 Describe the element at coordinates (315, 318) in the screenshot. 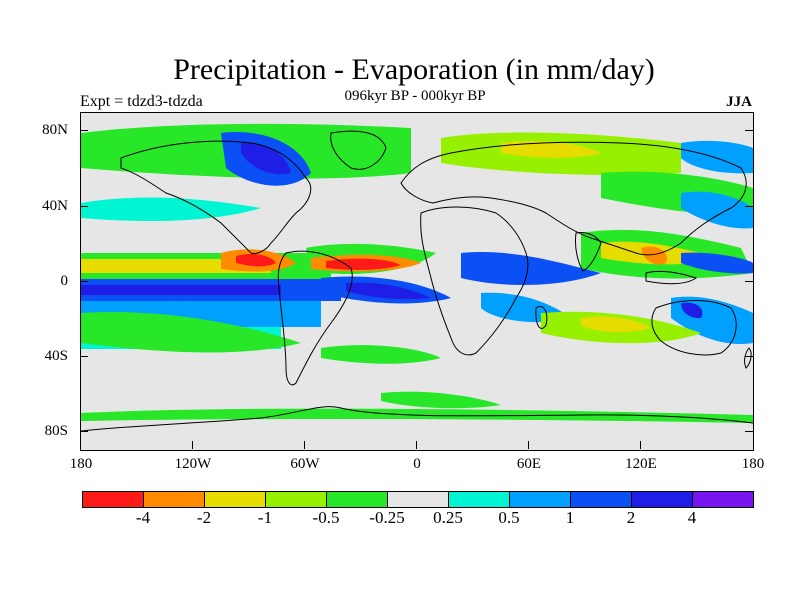

I see `coastline-south-america` at that location.